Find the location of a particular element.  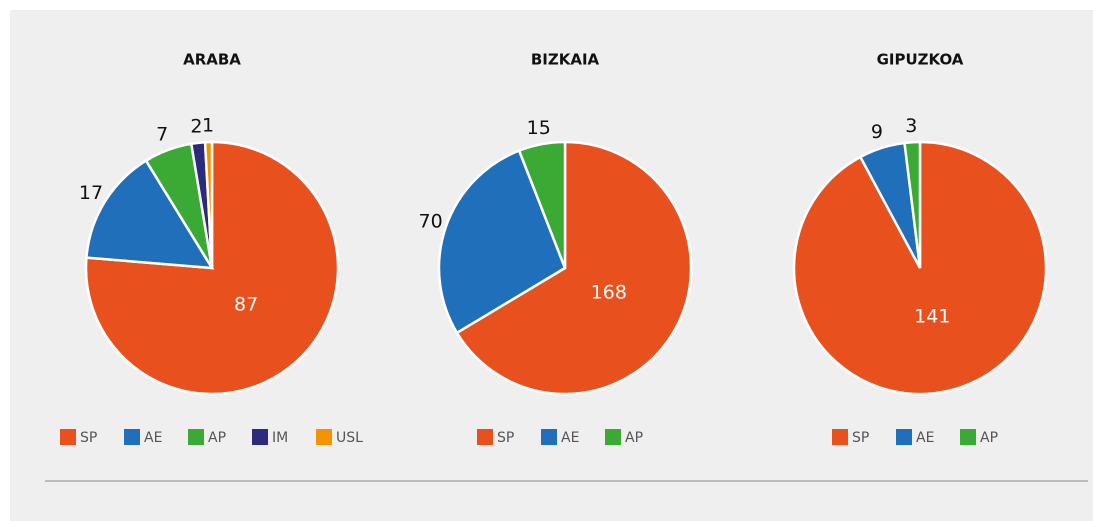

chart-title: GIPUZKOA is located at coordinates (920, 60).